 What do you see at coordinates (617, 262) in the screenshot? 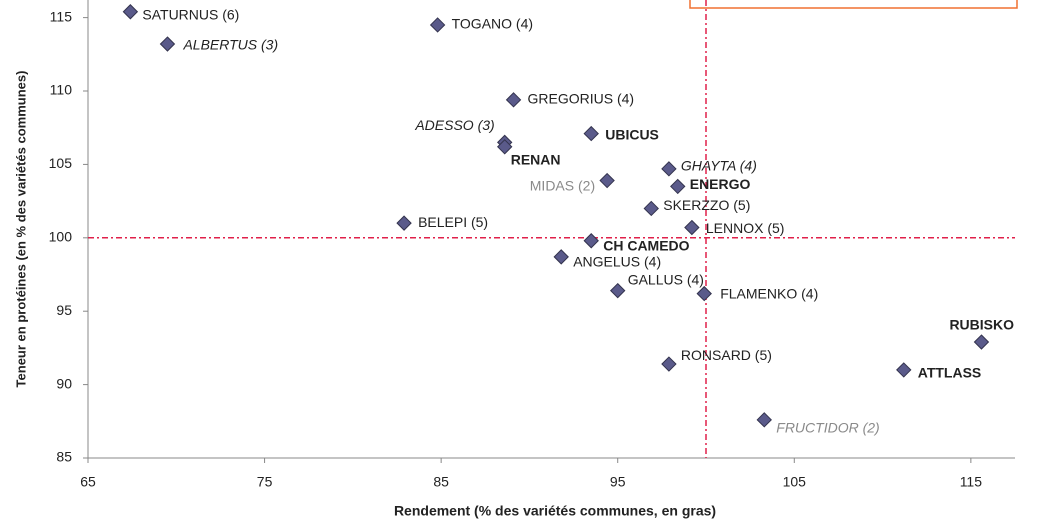
I see `point-label: ANGELUS (4)` at bounding box center [617, 262].